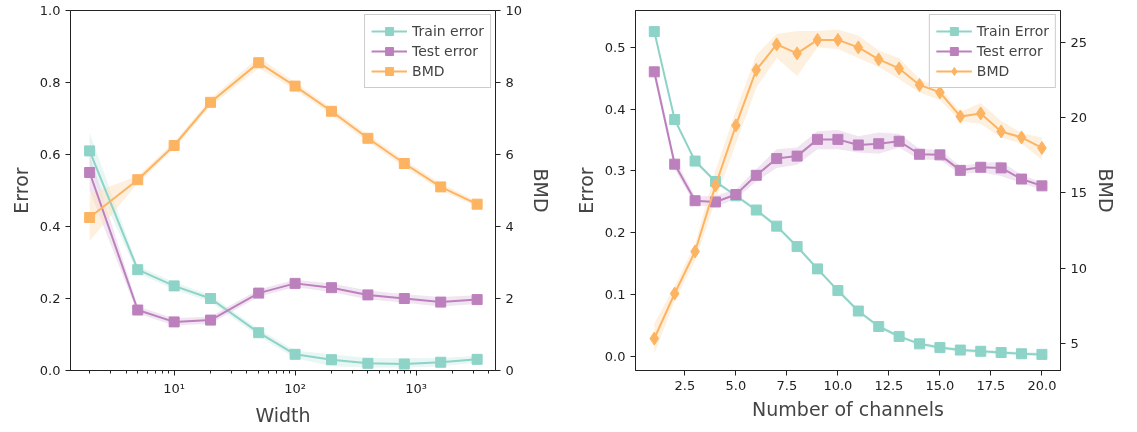 The image size is (1137, 432). Describe the element at coordinates (685, 385) in the screenshot. I see `x-tick-label: 2.5` at that location.